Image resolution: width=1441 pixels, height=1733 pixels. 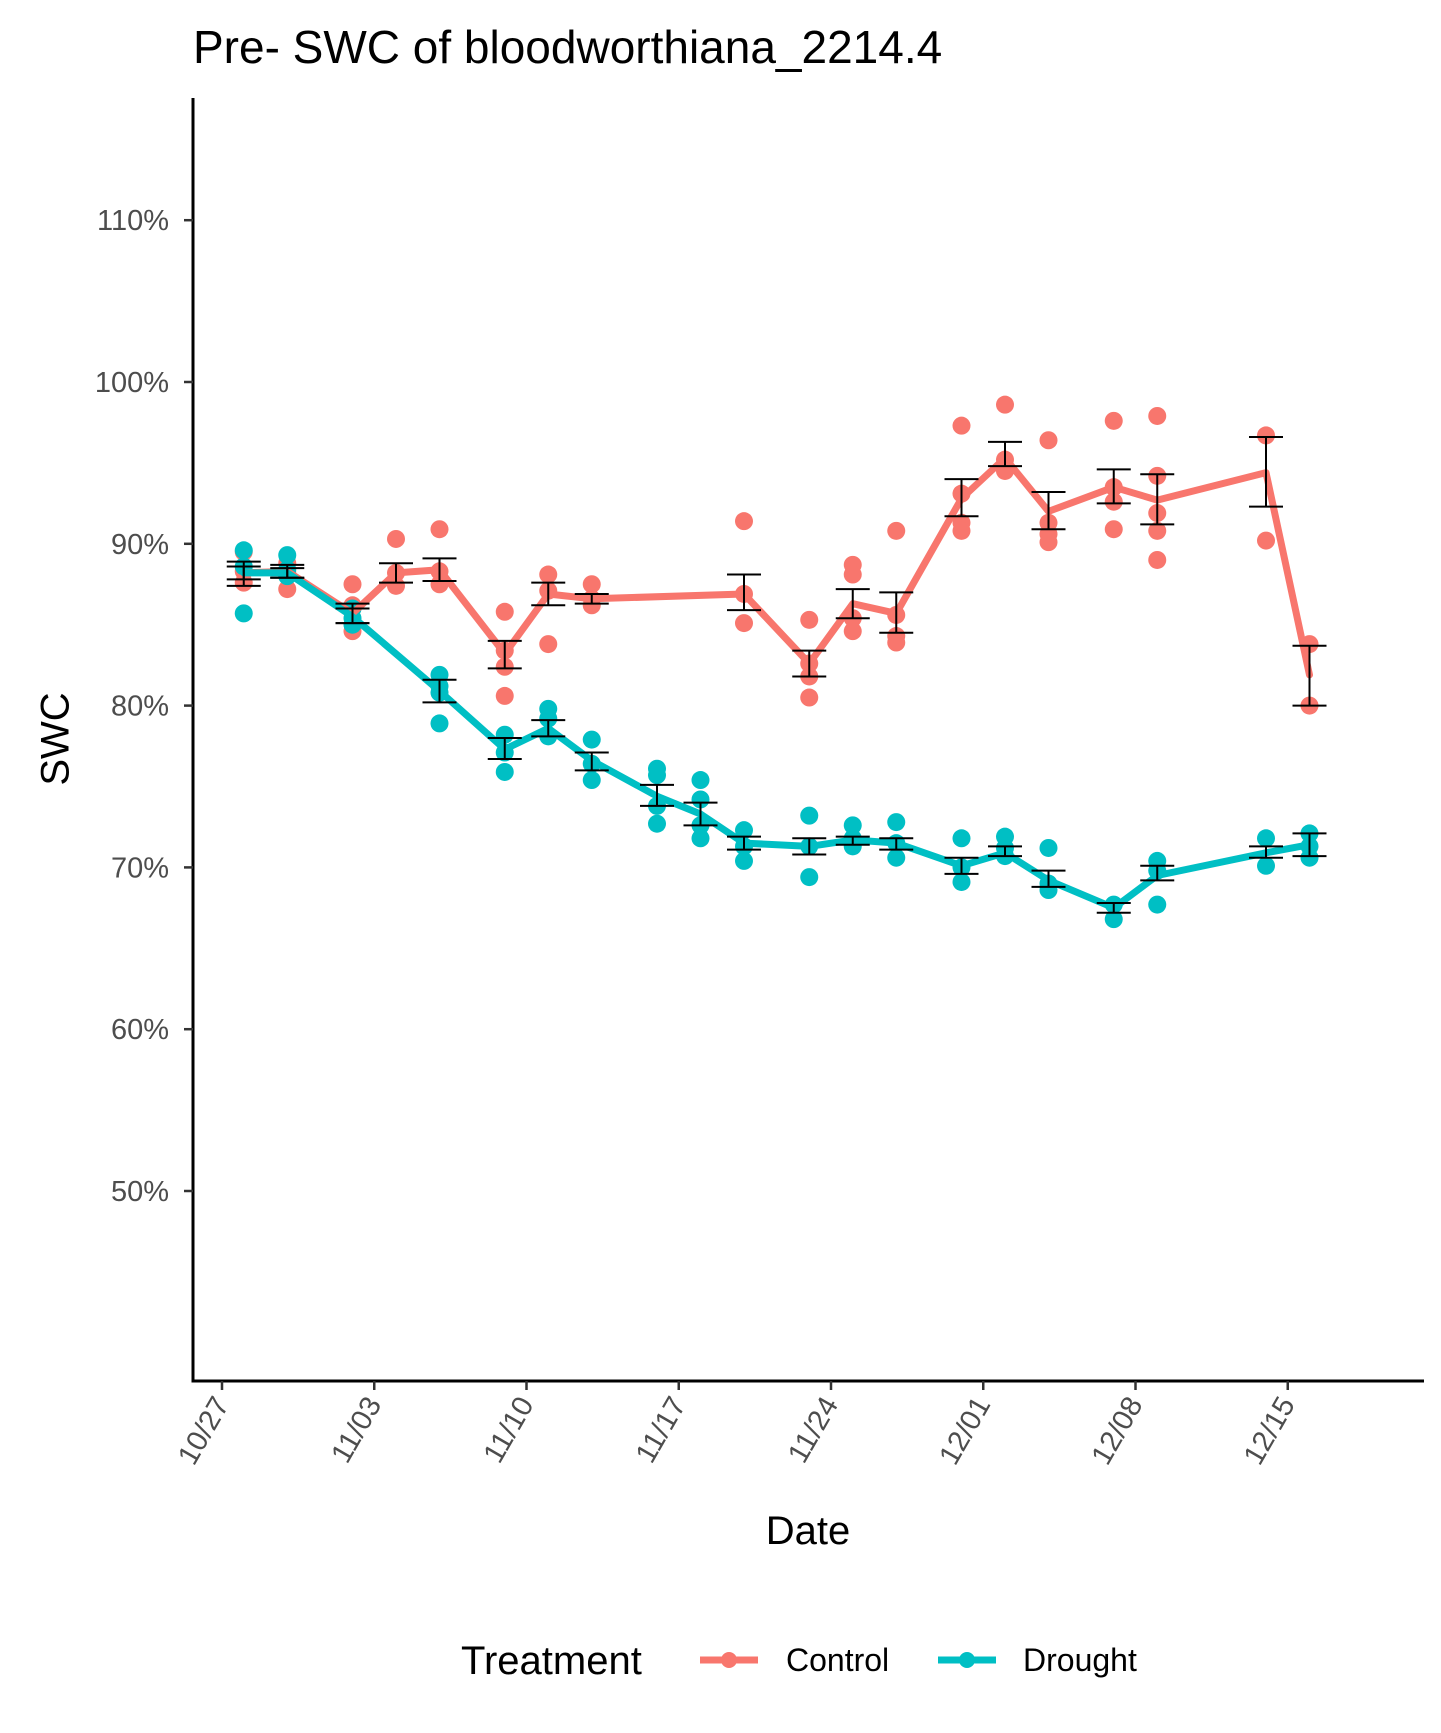 I want to click on y-axis-title: SWC, so click(x=56, y=738).